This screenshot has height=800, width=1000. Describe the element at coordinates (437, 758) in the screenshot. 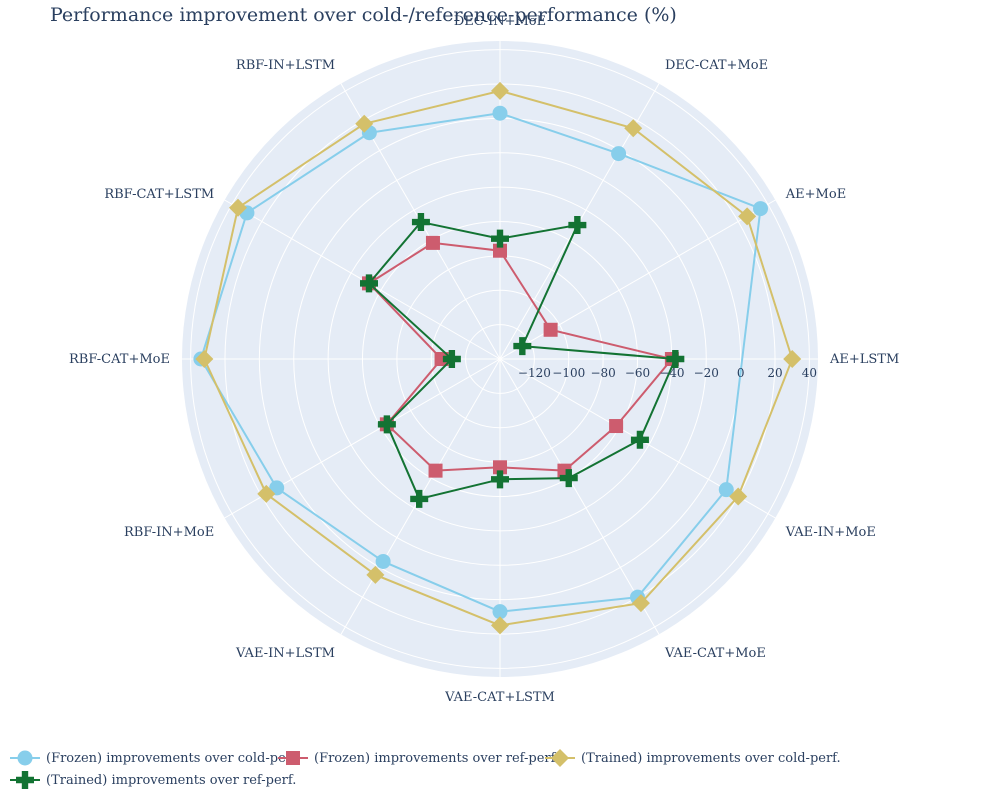

I see `legend-label: (Frozen) improvements over ref-perf.` at that location.